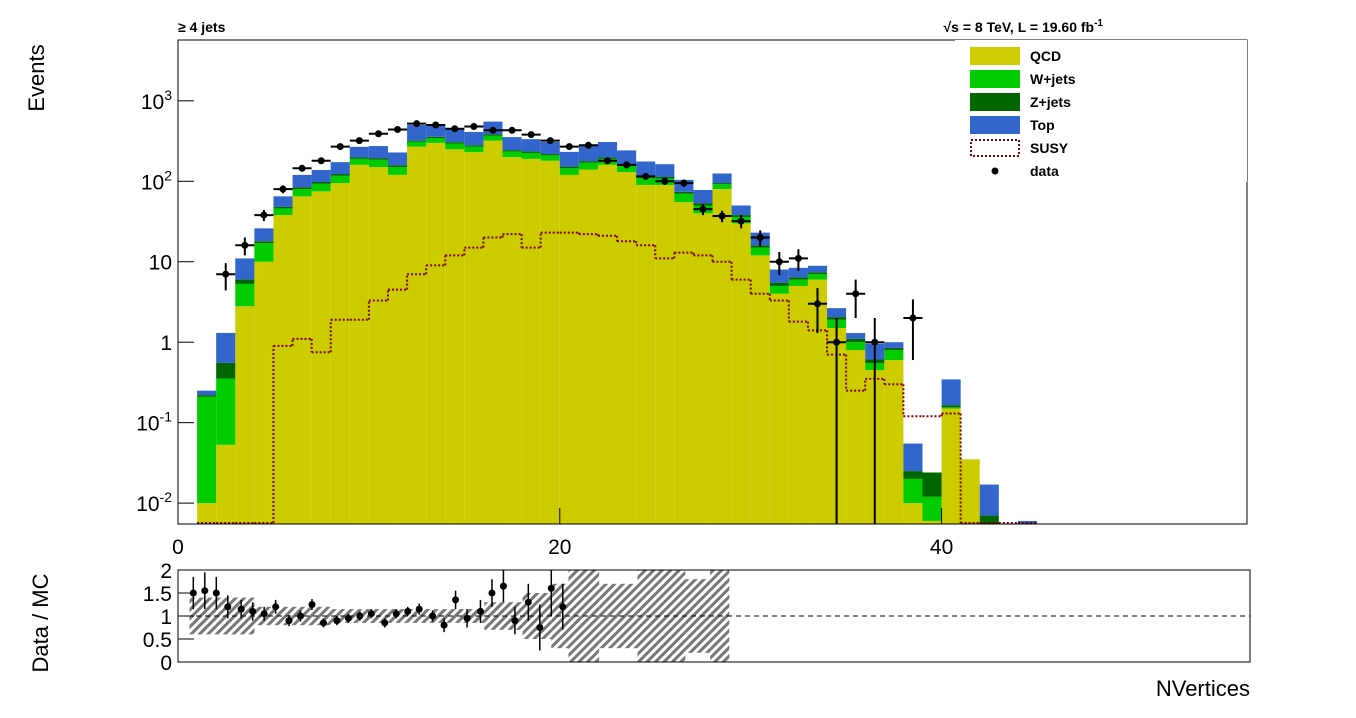 This screenshot has height=718, width=1356. Describe the element at coordinates (941, 547) in the screenshot. I see `x-tick-label: 40` at that location.